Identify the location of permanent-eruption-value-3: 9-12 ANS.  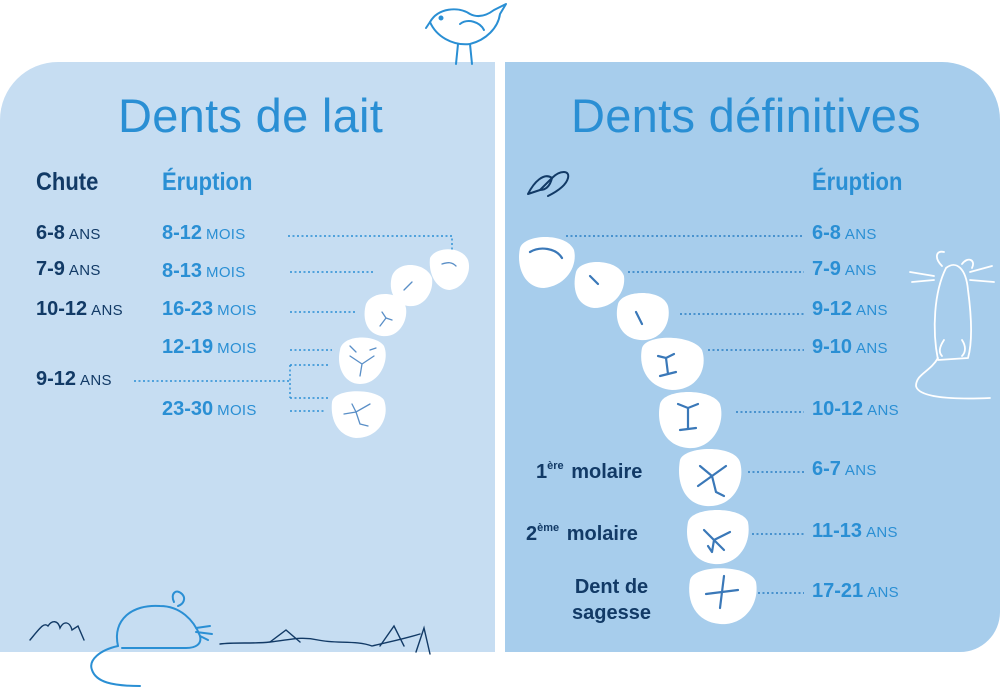
(850, 309).